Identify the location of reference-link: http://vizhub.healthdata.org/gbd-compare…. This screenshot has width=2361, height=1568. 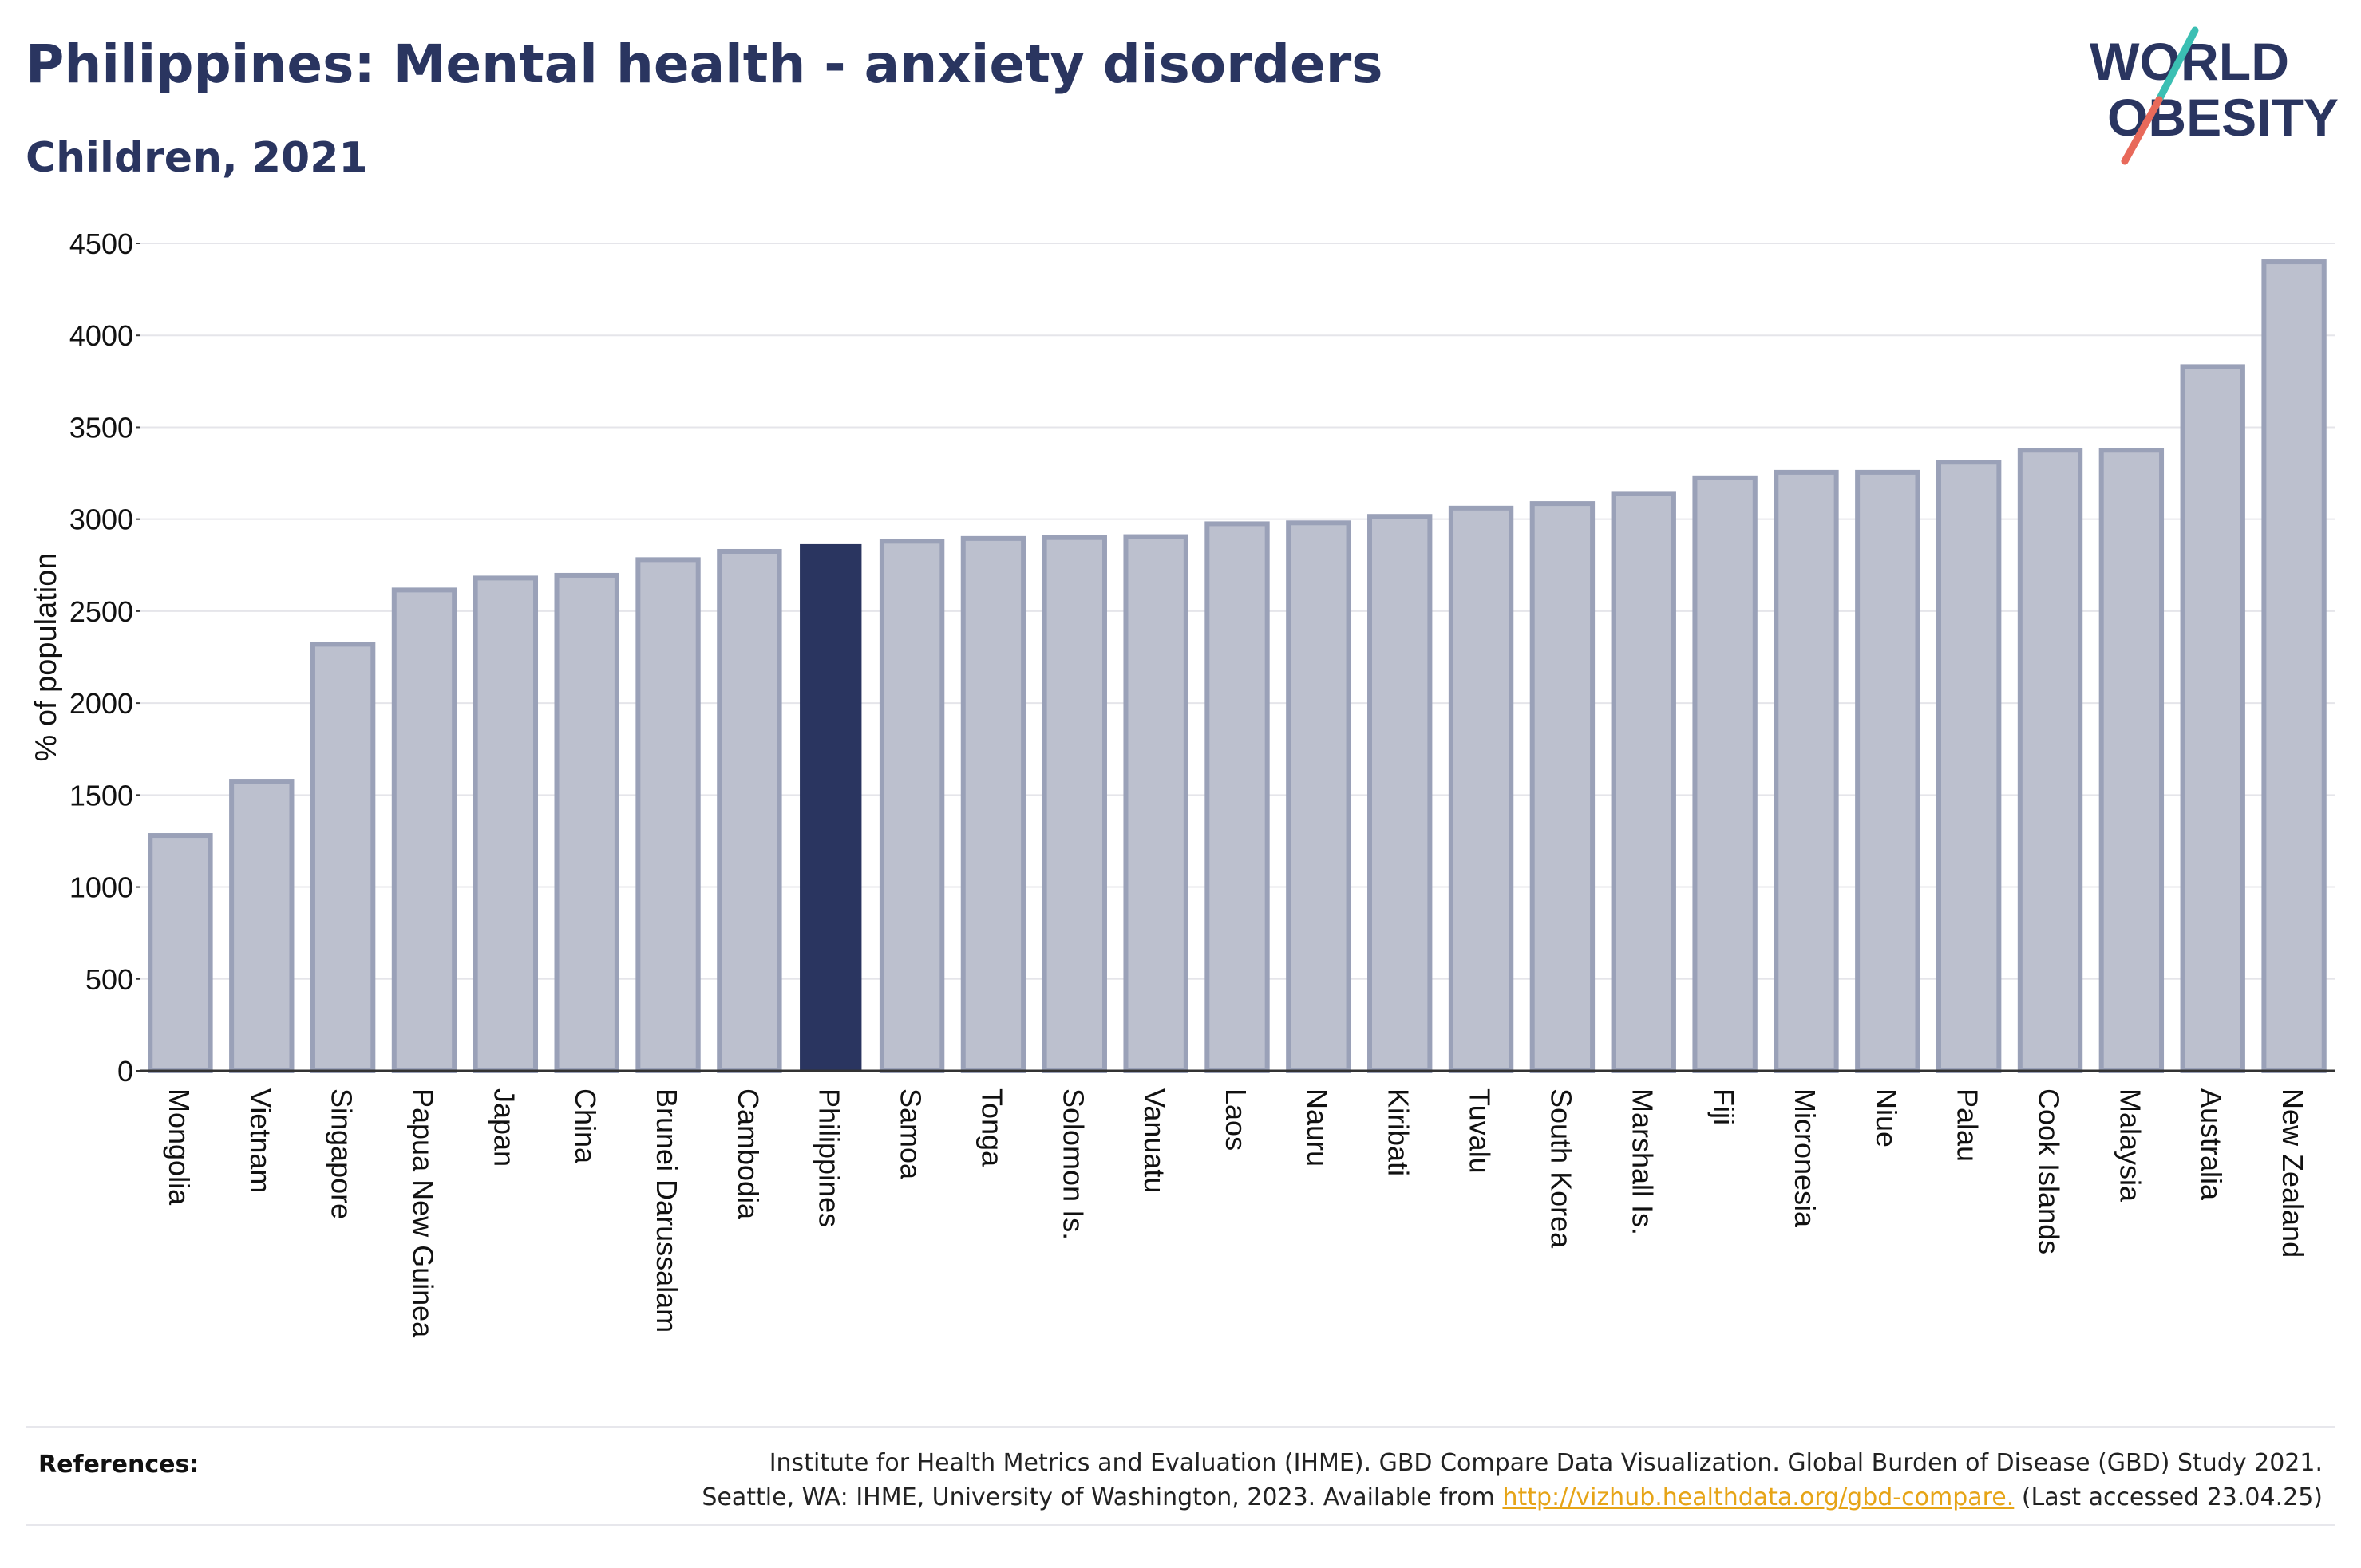
(1758, 1497).